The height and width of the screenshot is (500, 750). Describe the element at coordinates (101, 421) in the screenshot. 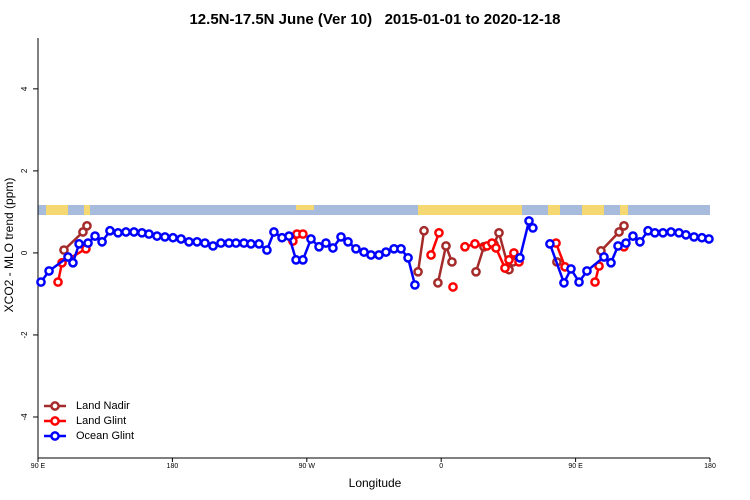

I see `legend-label: Land Glint` at that location.